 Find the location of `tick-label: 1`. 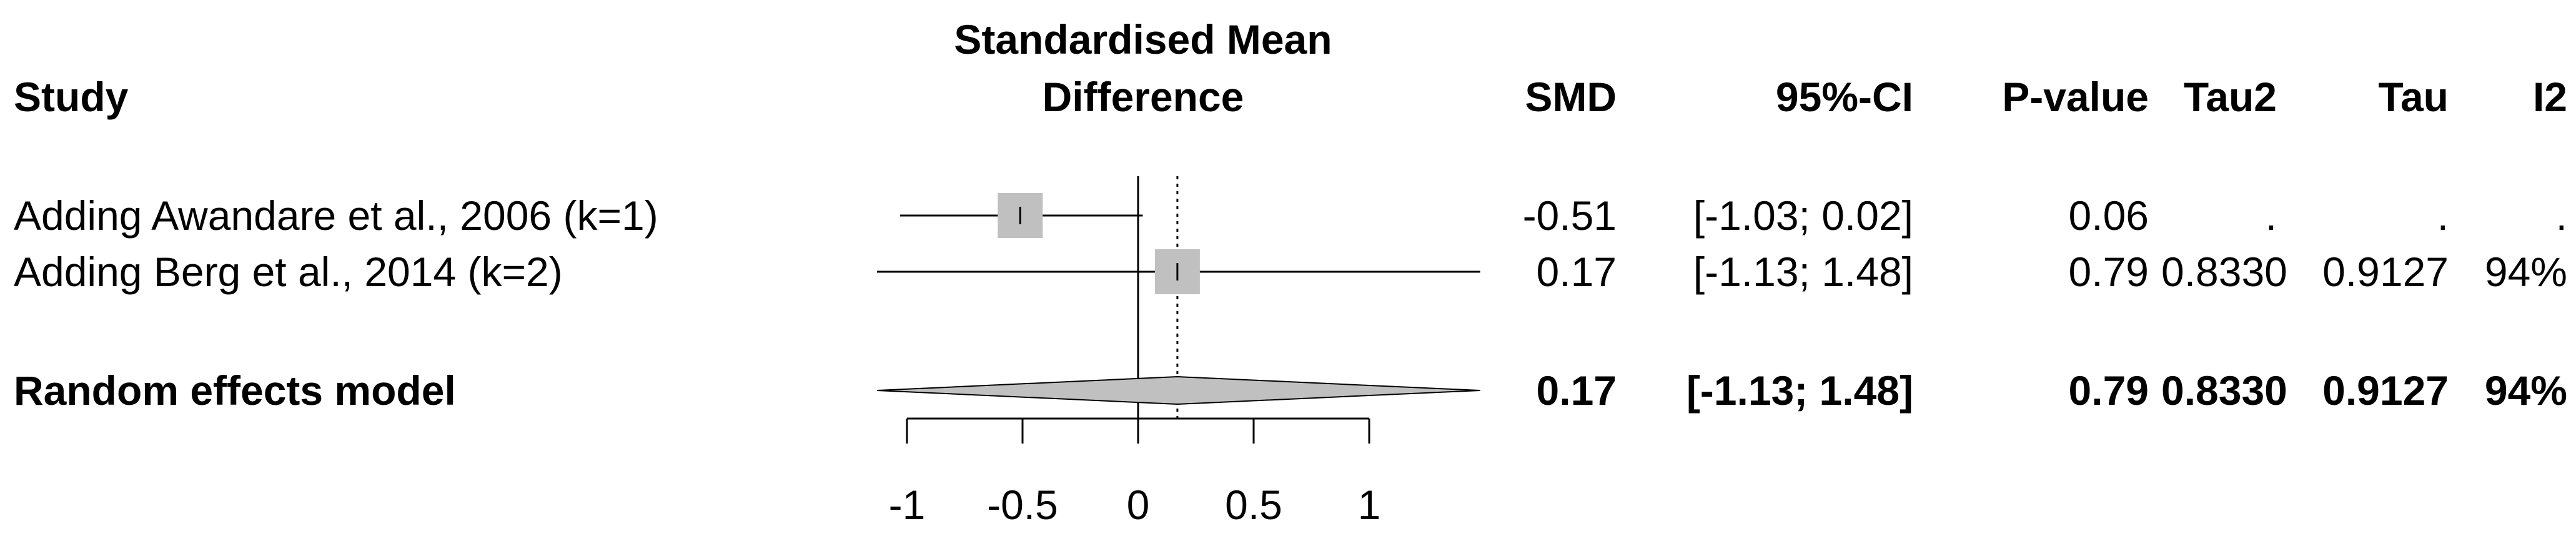

tick-label: 1 is located at coordinates (1369, 505).